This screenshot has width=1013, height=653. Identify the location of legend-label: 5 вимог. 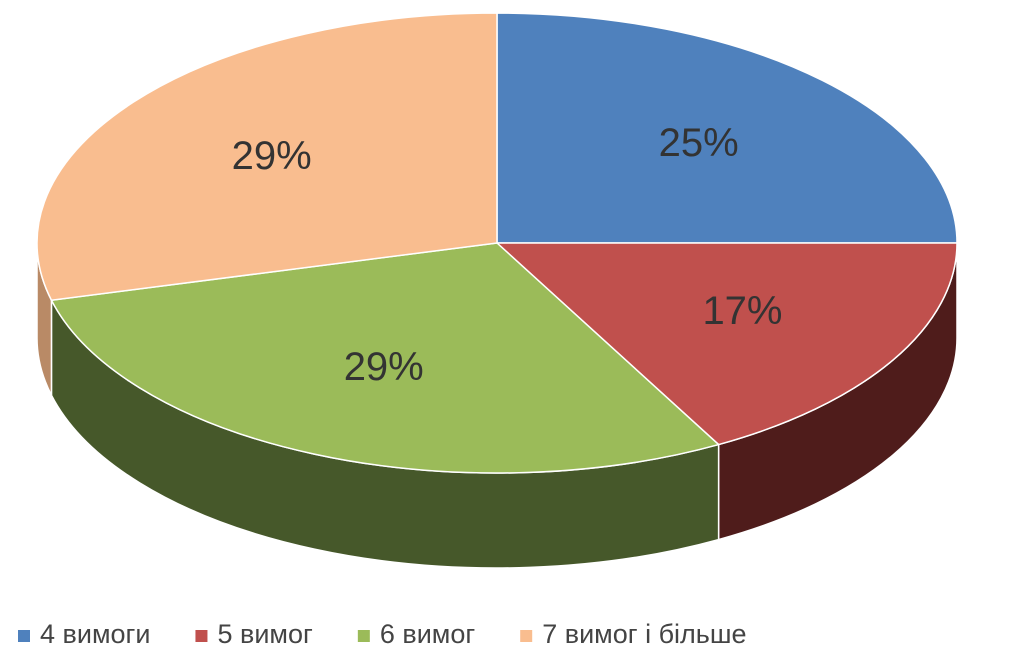
(265, 634).